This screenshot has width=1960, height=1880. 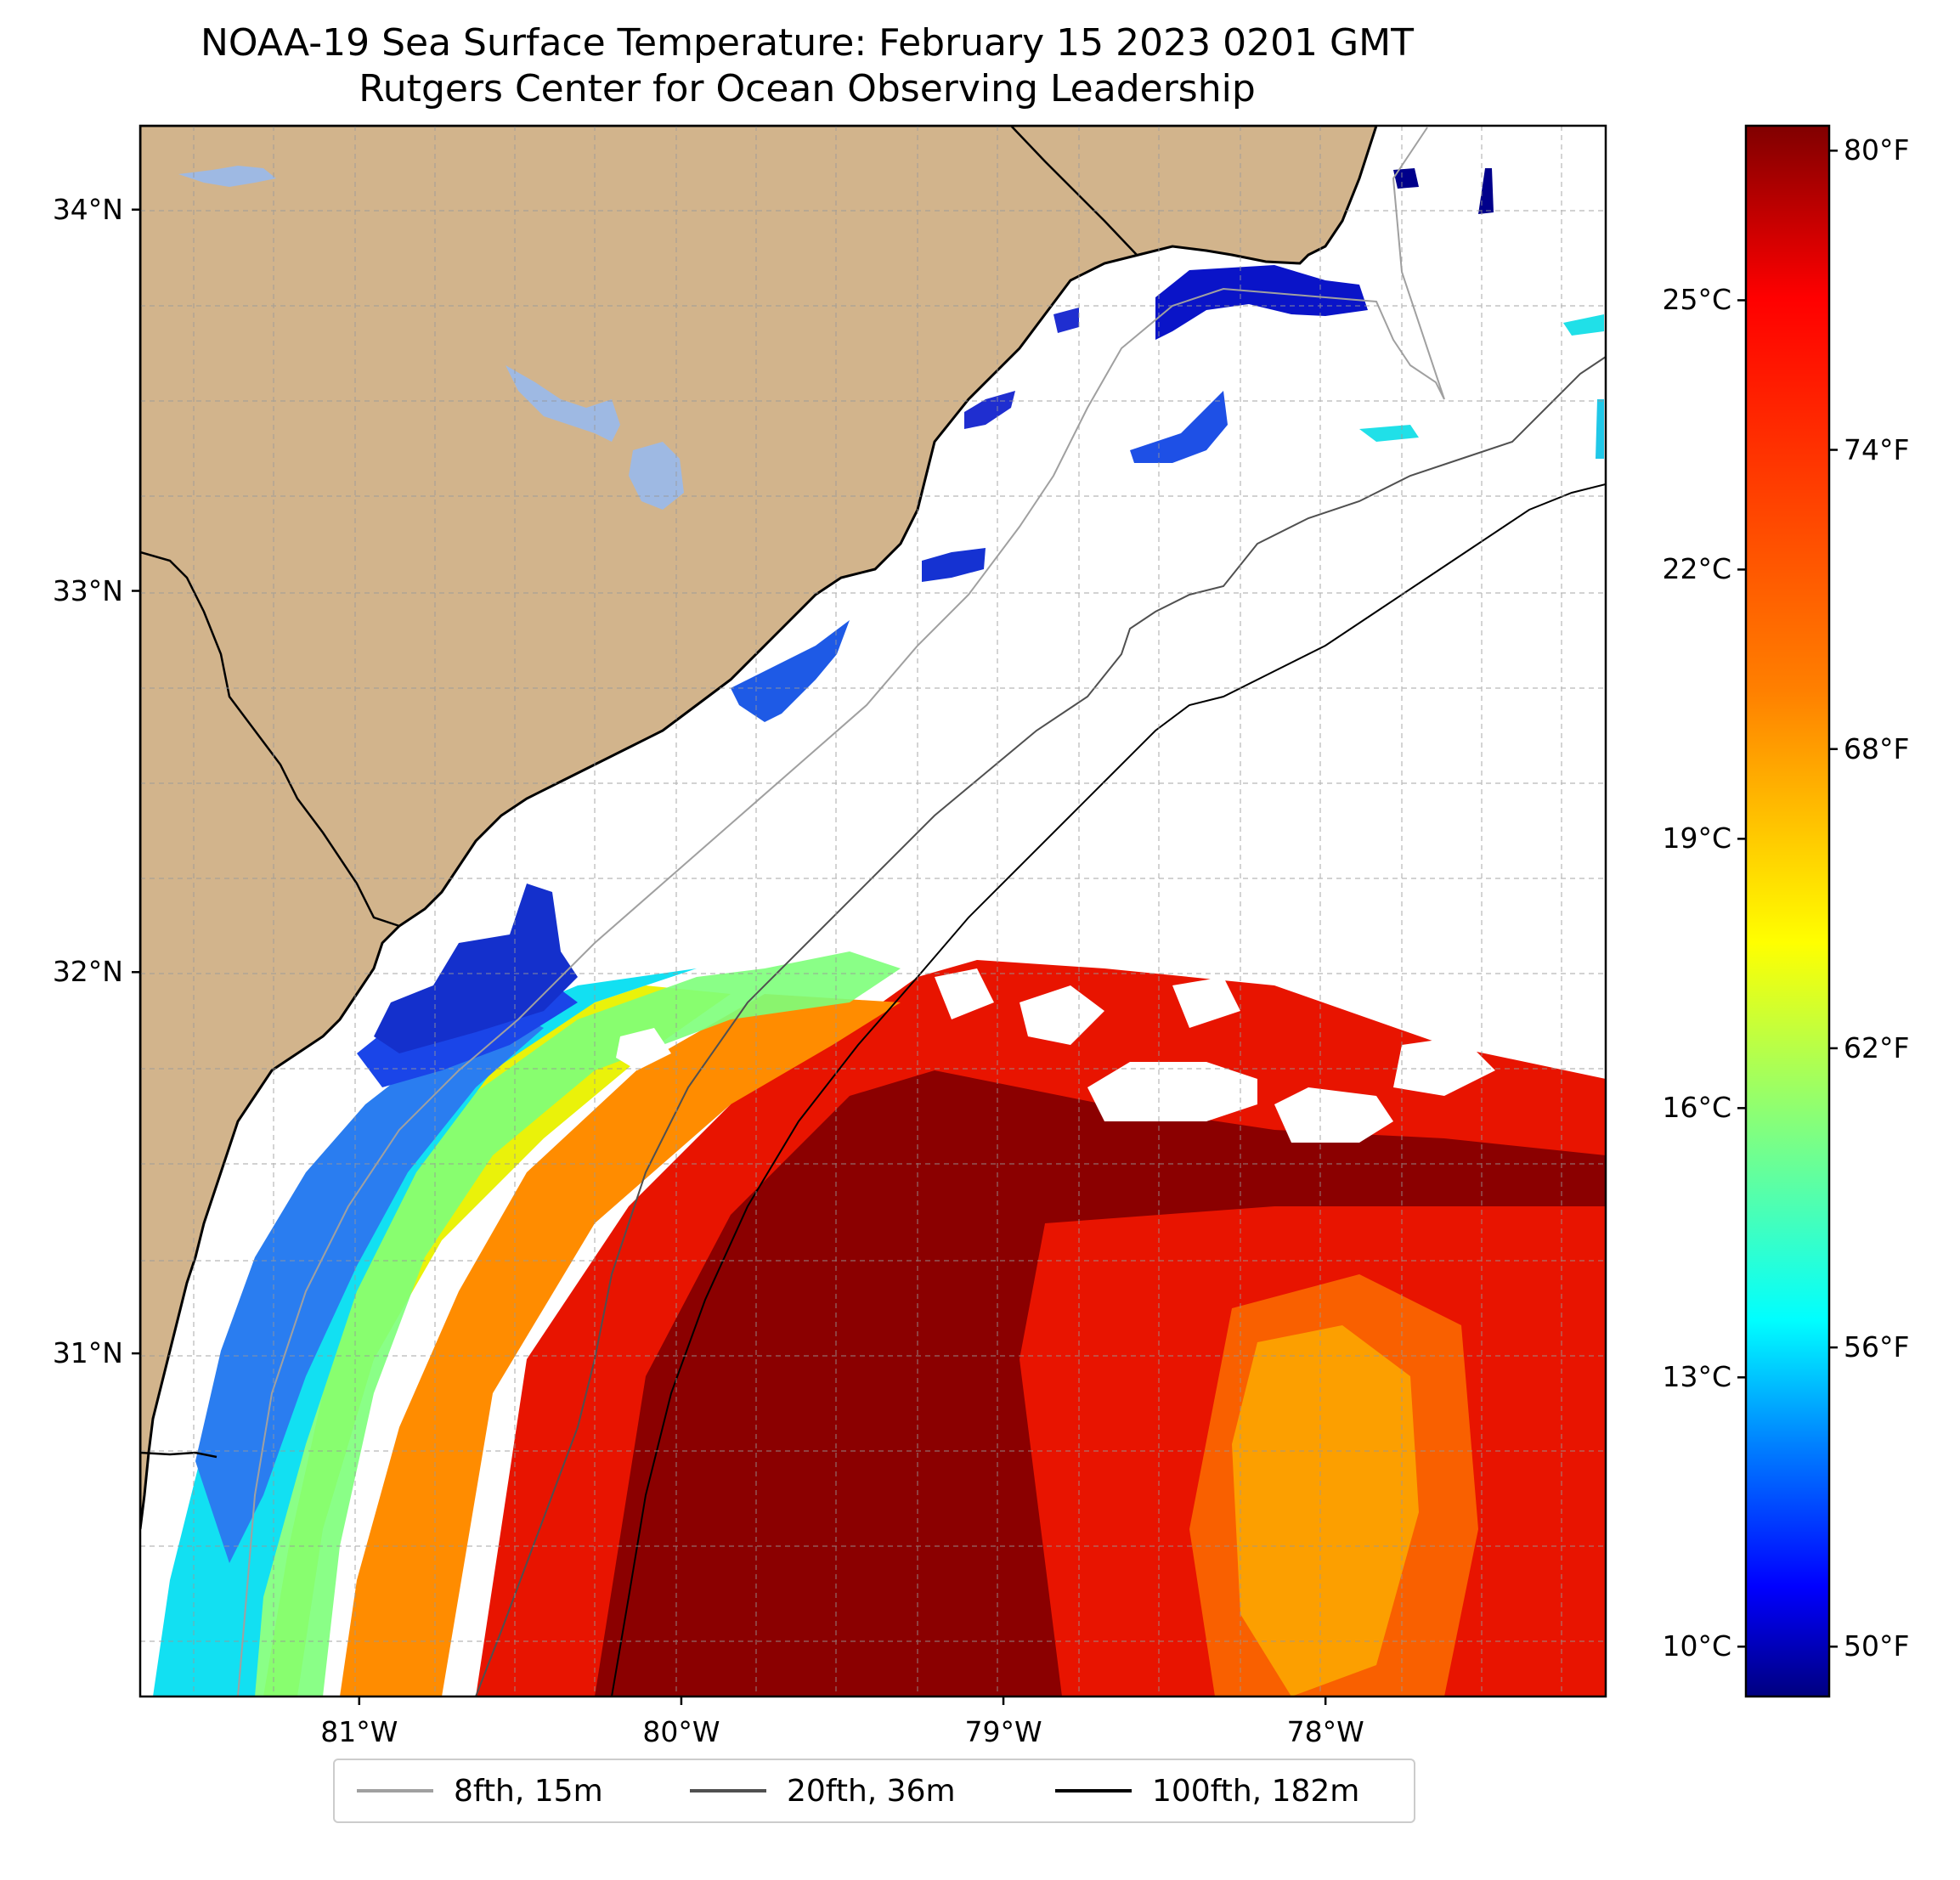 What do you see at coordinates (87, 972) in the screenshot?
I see `lat-label: 32°N` at bounding box center [87, 972].